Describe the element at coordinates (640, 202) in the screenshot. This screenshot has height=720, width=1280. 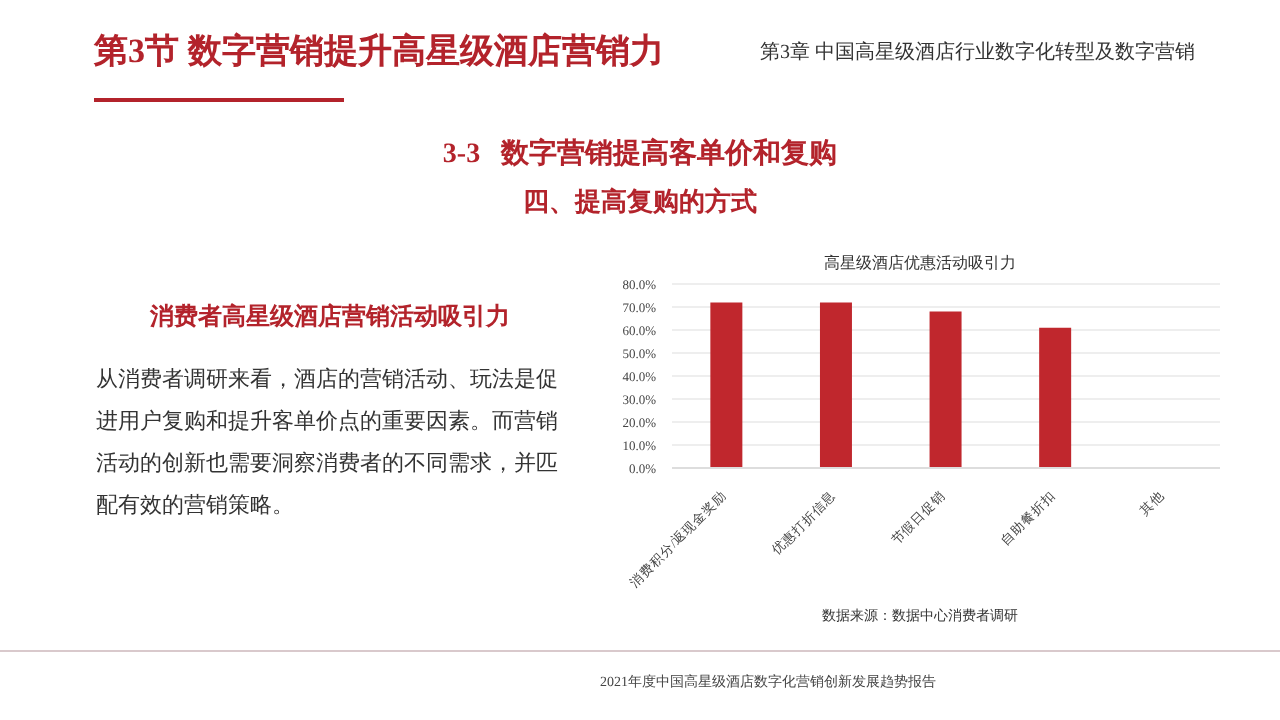
I see `text: 四、提高复购的方式` at that location.